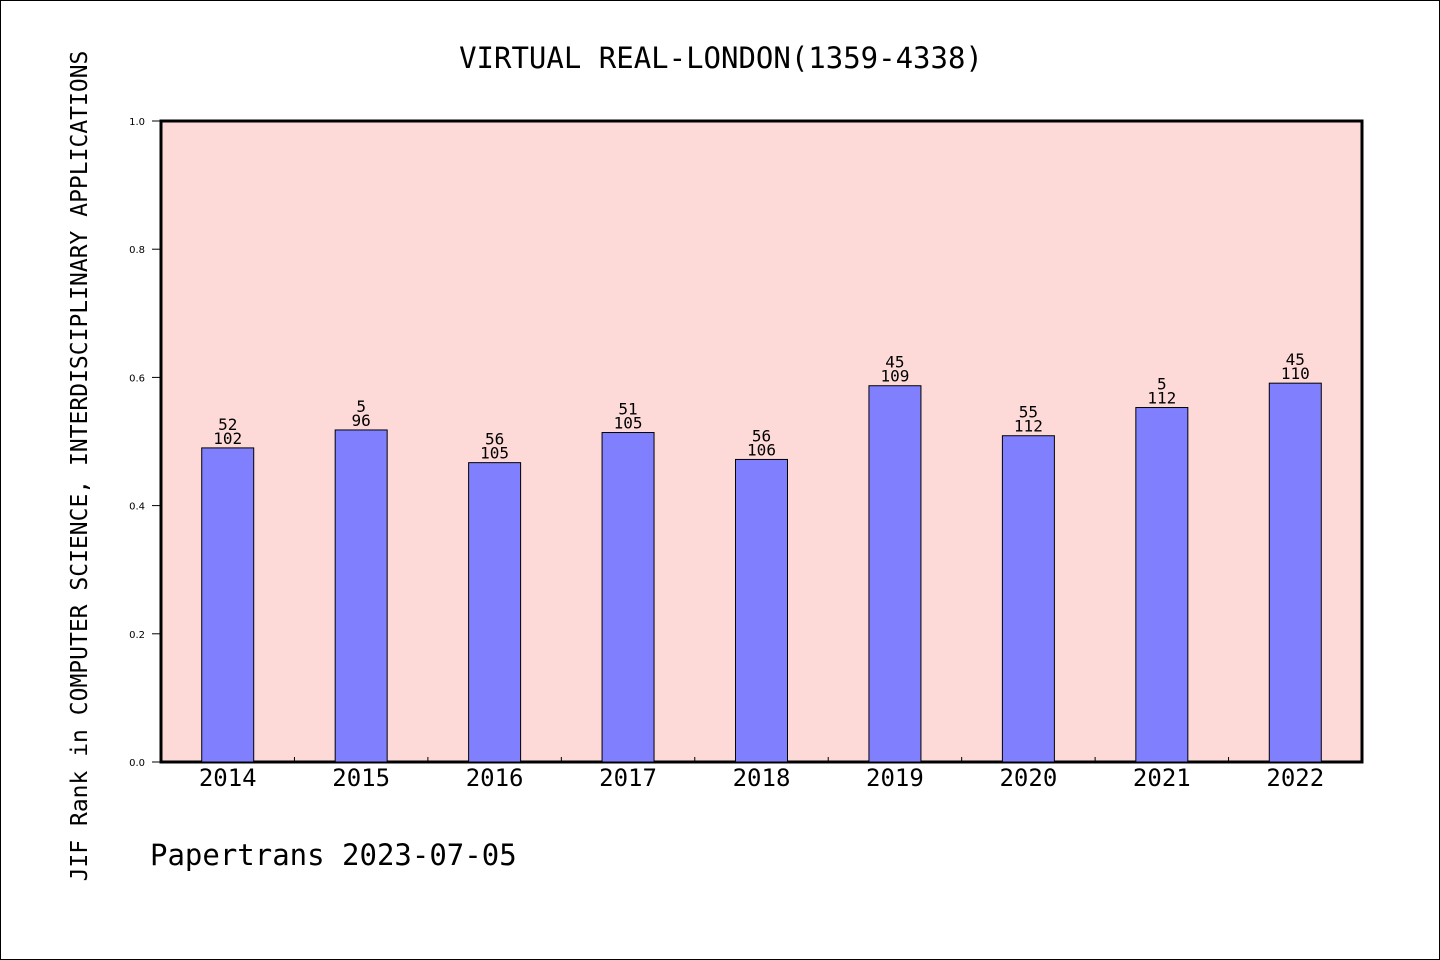  I want to click on x-axis: 2014 2015 2016 2017 2018 2019 2020 2021 2022, so click(761, 774).